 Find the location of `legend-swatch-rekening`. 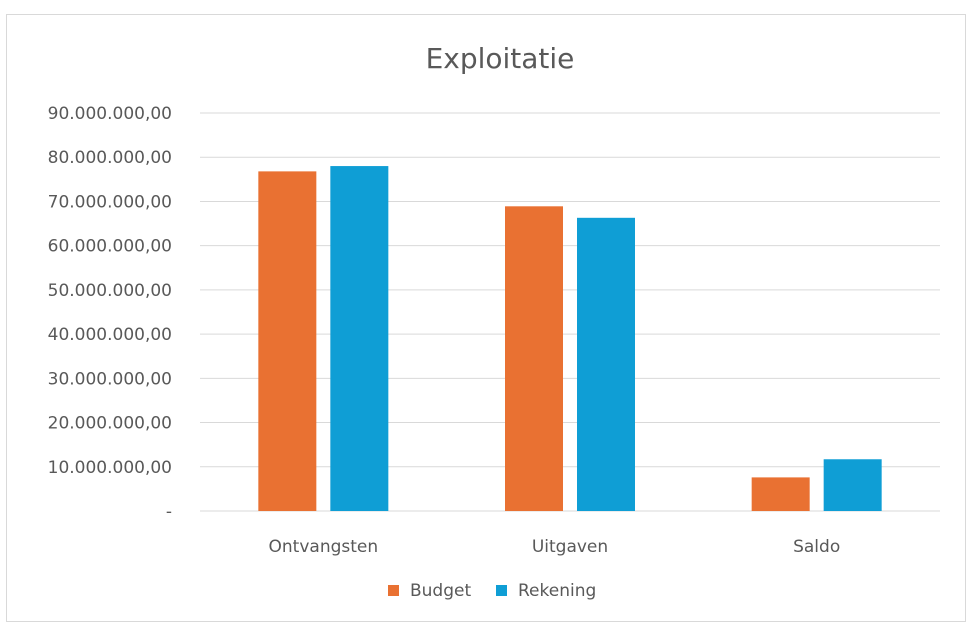

legend-swatch-rekening is located at coordinates (501, 590).